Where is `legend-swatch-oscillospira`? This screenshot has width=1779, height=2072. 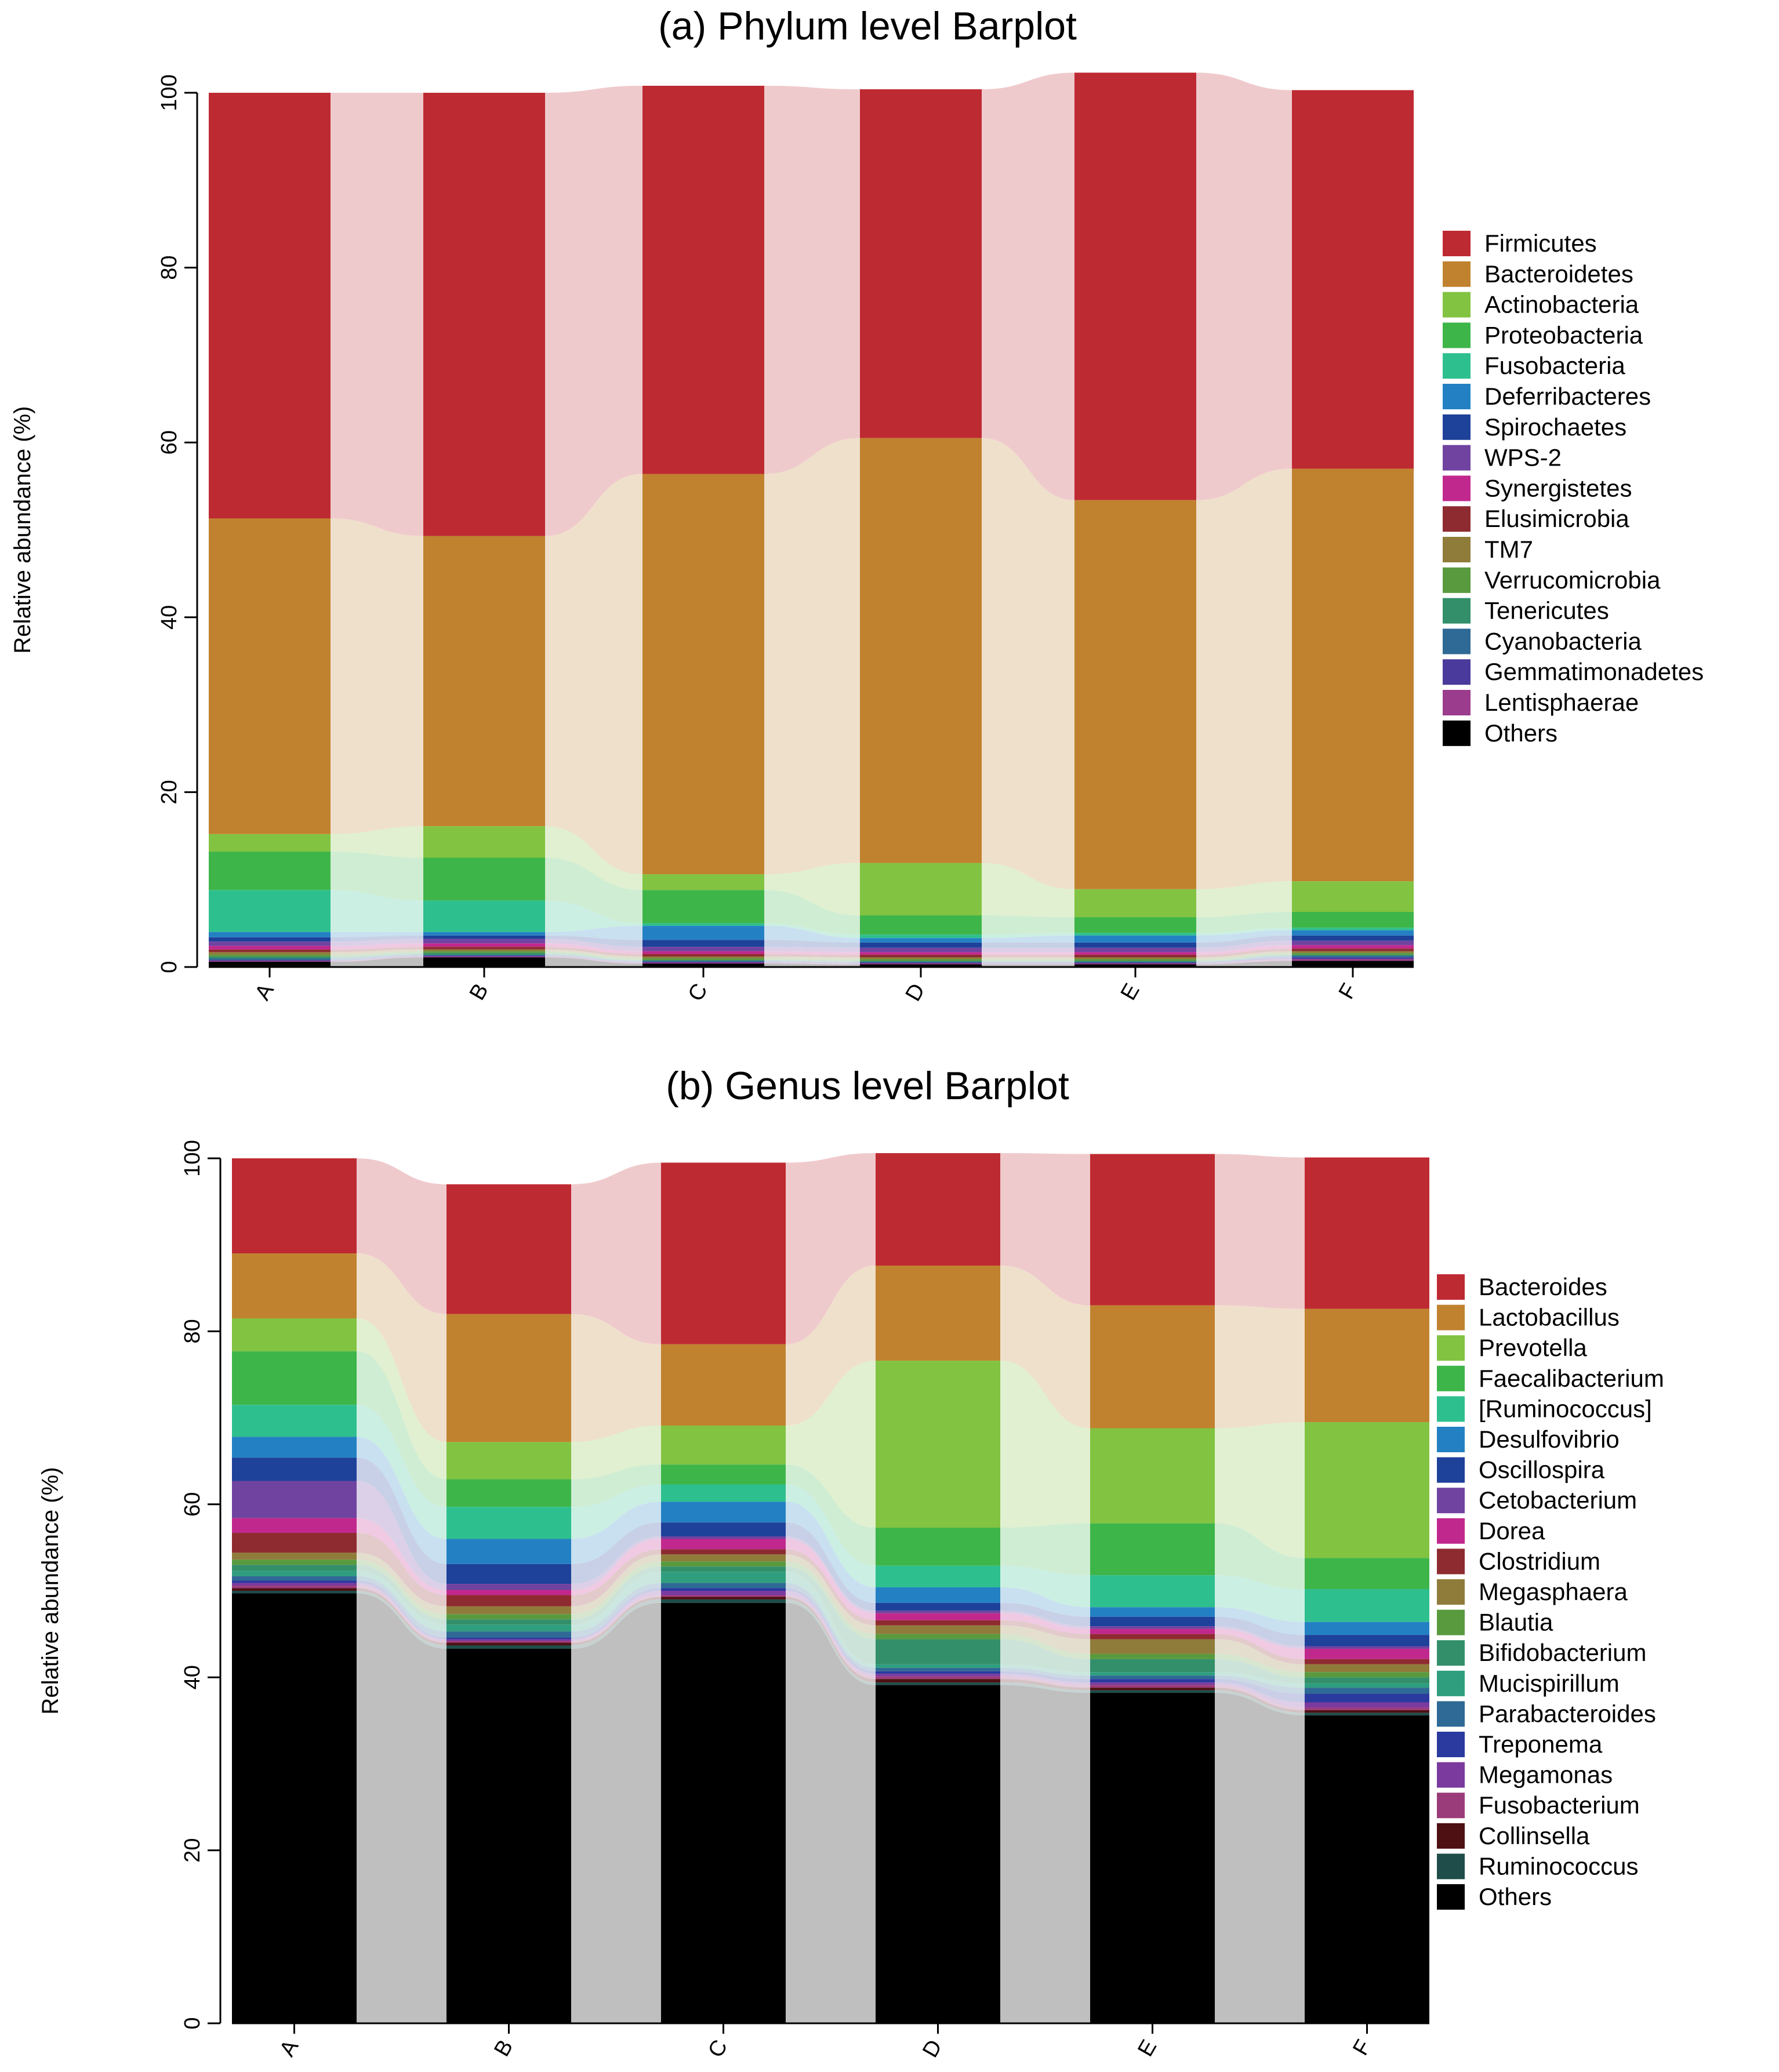 legend-swatch-oscillospira is located at coordinates (1451, 1470).